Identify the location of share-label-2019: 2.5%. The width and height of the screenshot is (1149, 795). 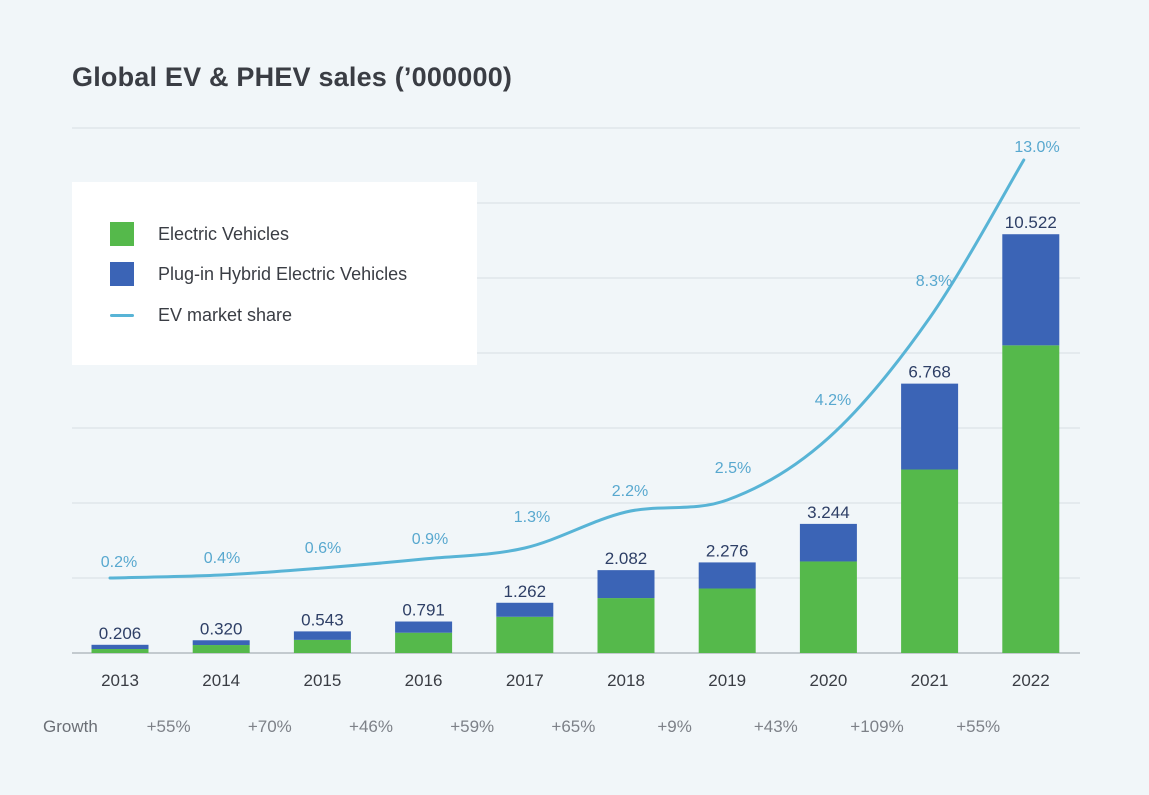
(733, 468).